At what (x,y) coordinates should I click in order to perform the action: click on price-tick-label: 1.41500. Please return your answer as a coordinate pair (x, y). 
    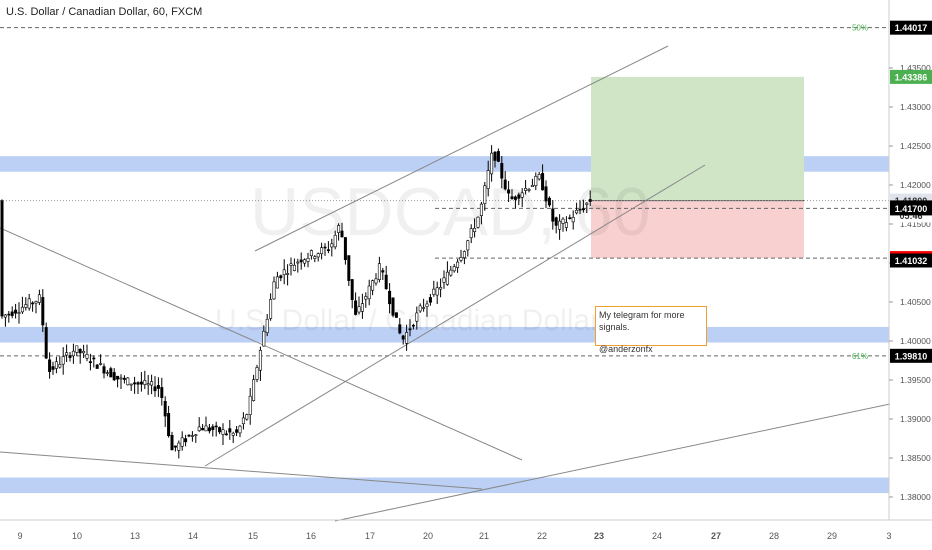
    Looking at the image, I should click on (915, 224).